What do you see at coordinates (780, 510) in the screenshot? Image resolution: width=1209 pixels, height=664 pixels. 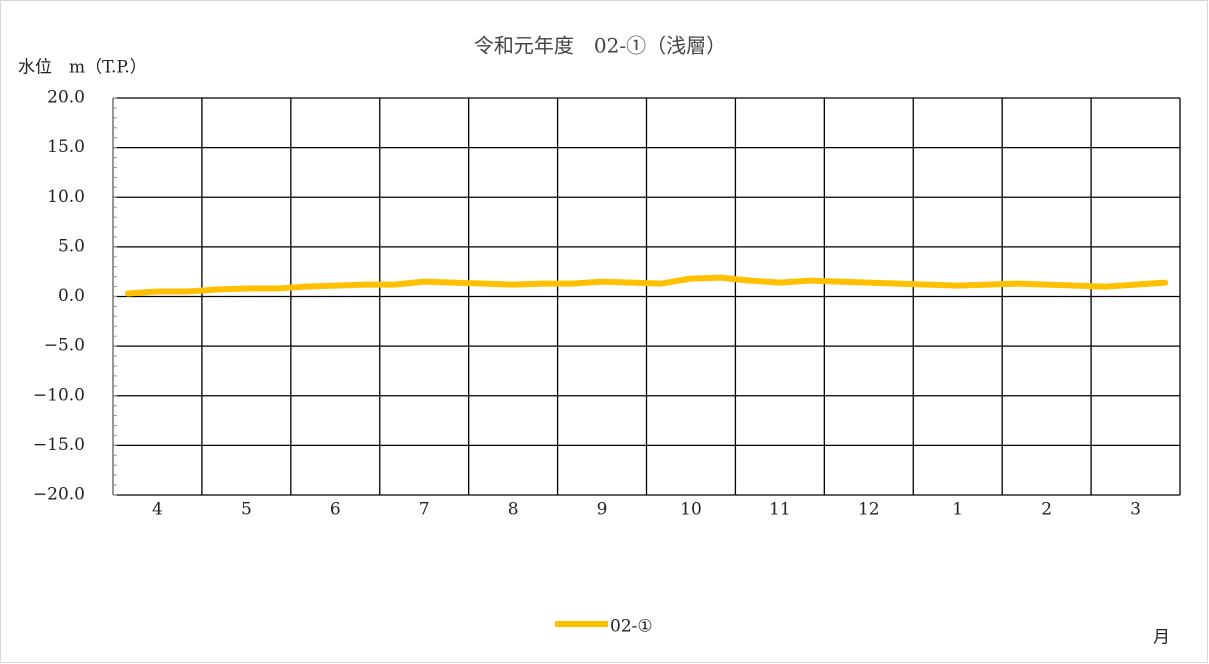 I see `x-tick-label: 11` at bounding box center [780, 510].